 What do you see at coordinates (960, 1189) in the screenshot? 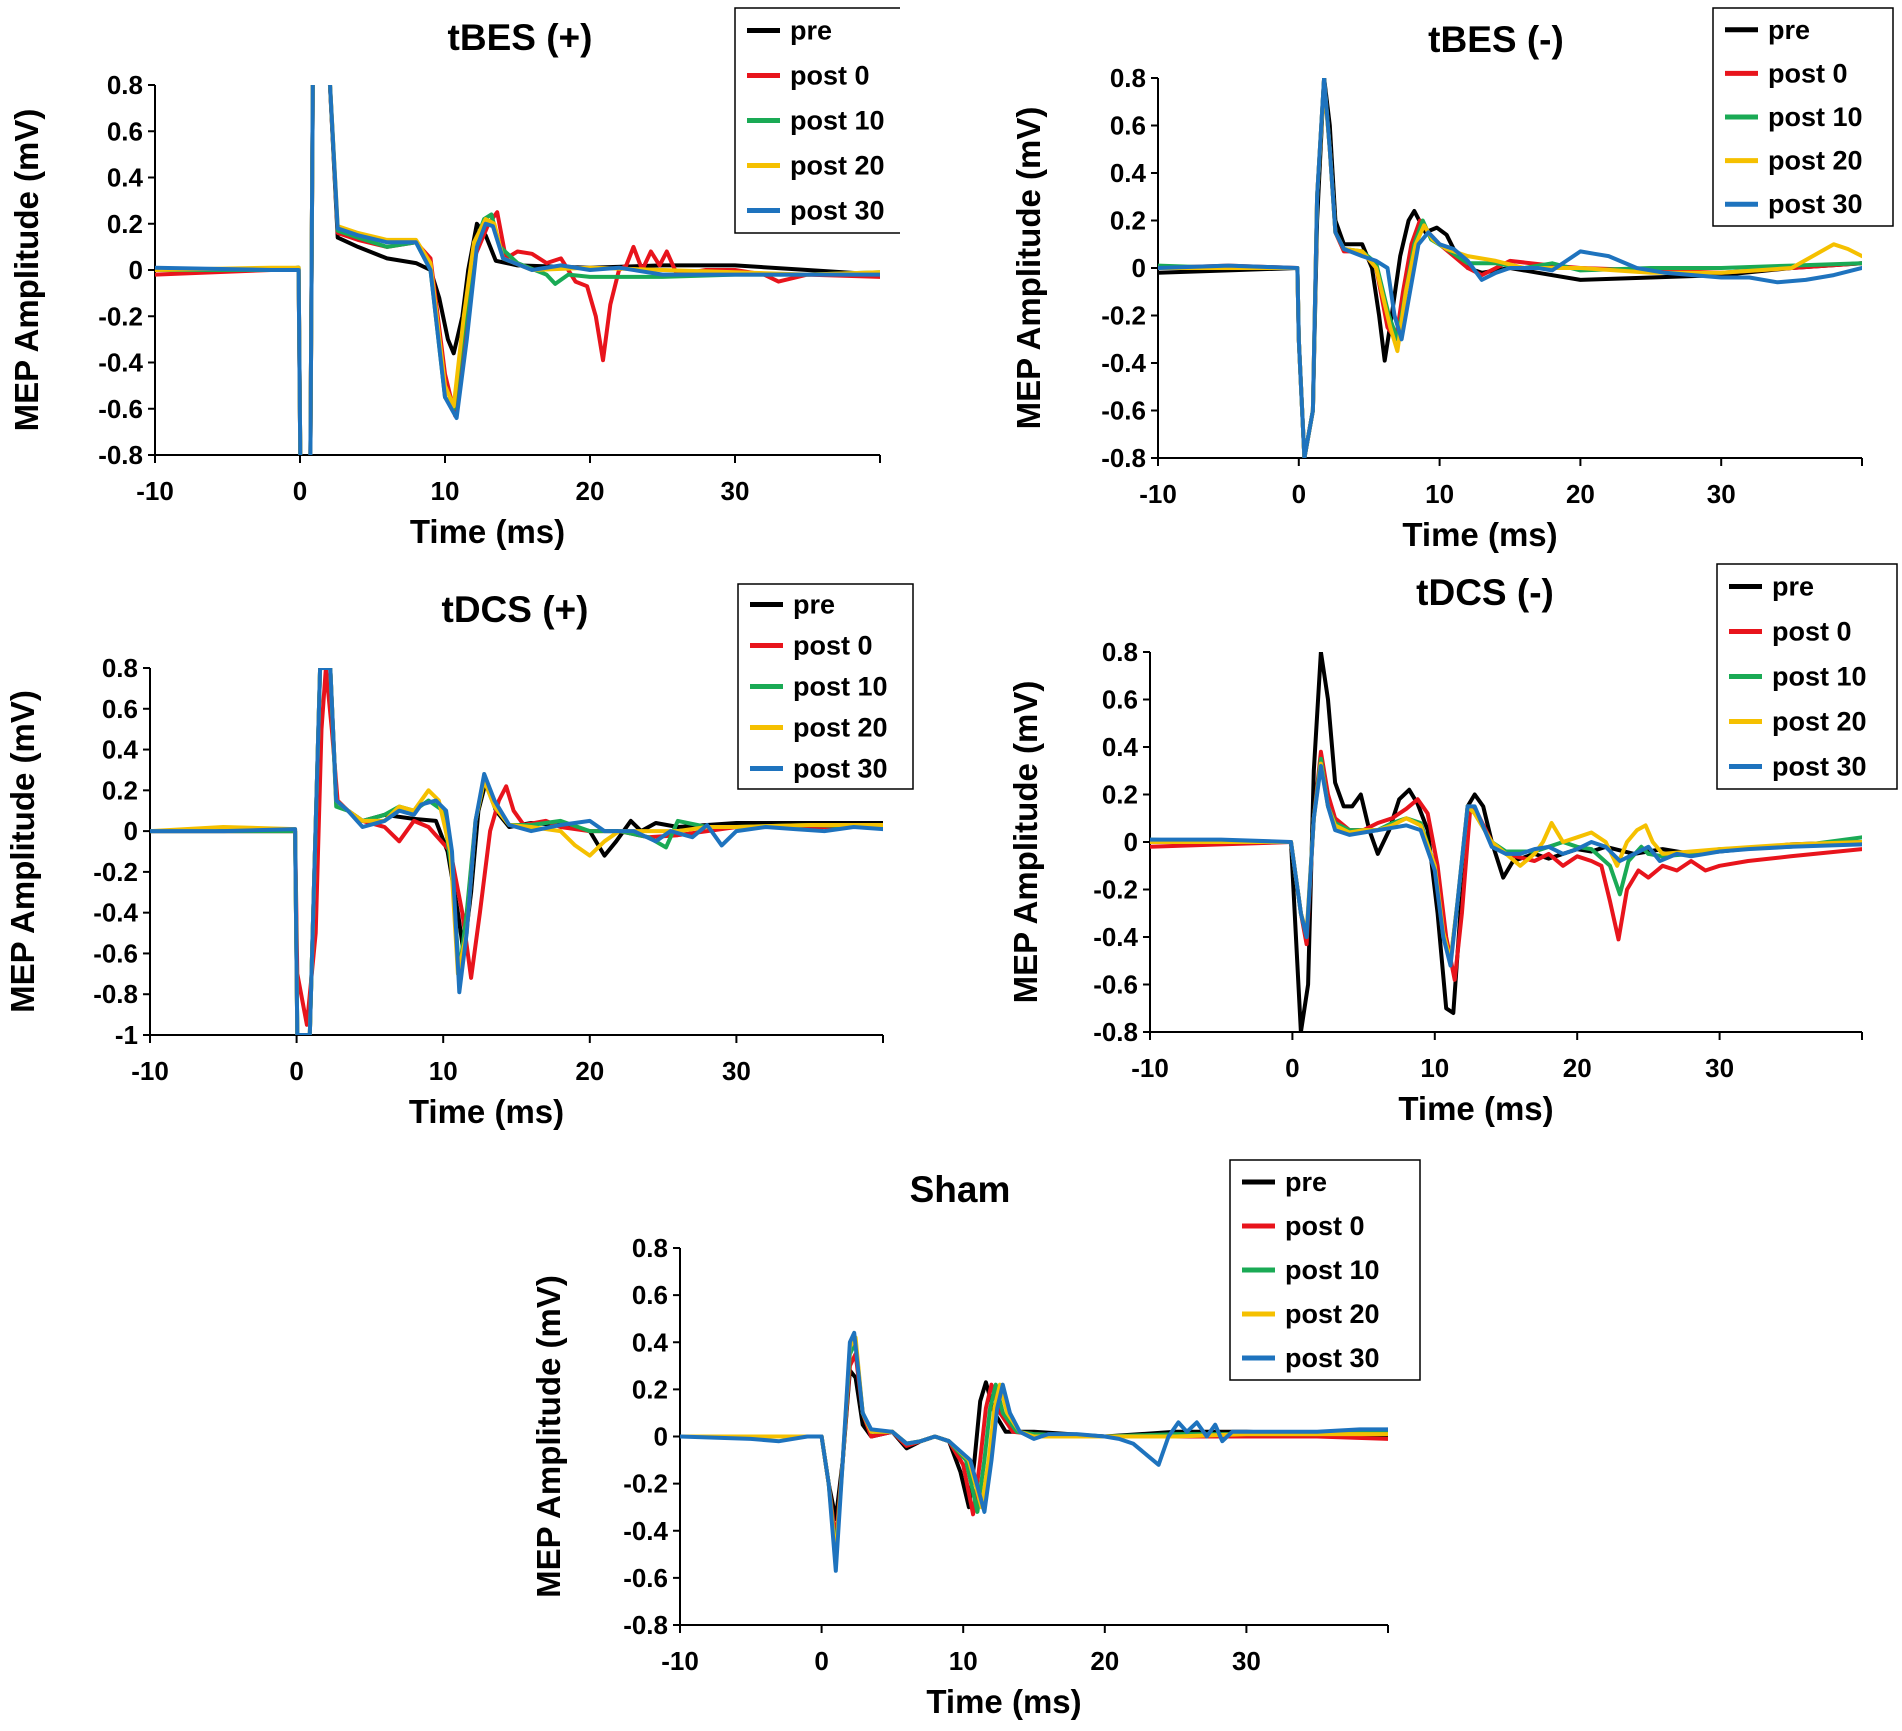
I see `chart-title: Sham` at bounding box center [960, 1189].